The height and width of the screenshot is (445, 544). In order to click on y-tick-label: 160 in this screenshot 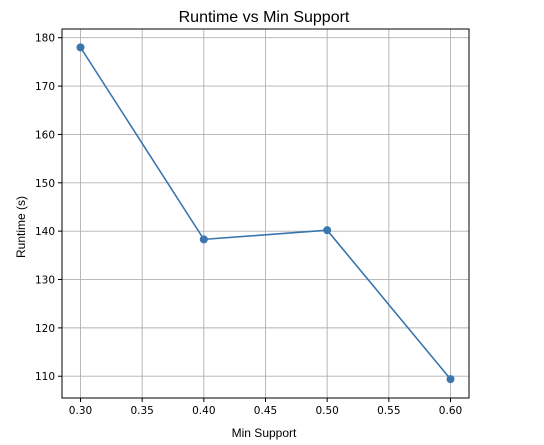, I will do `click(45, 135)`.